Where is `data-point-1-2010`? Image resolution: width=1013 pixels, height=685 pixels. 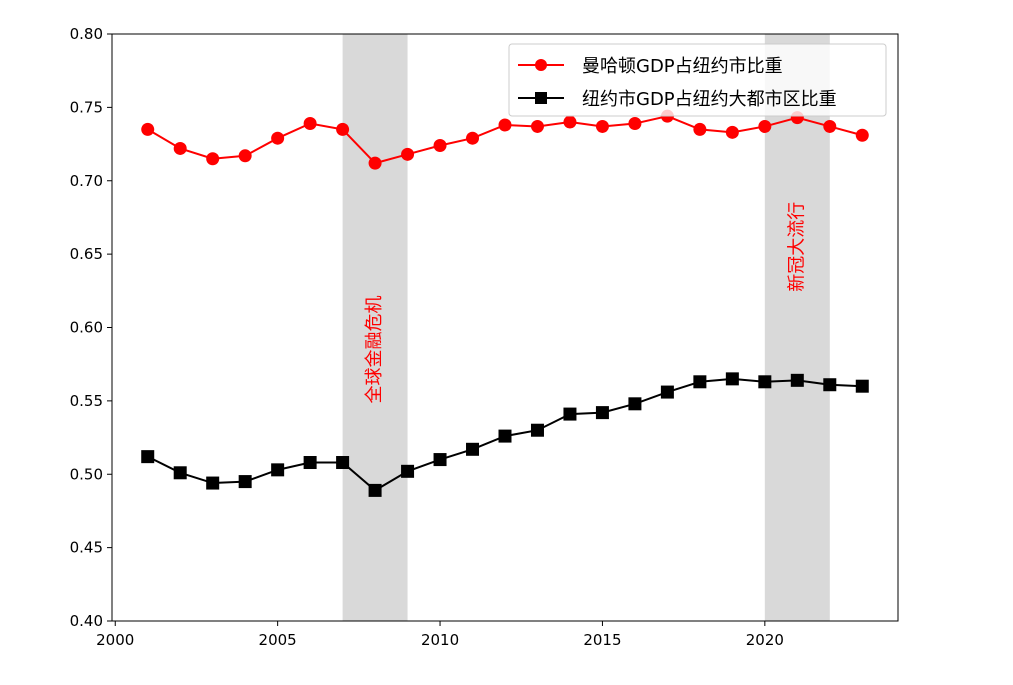
data-point-1-2010 is located at coordinates (440, 460).